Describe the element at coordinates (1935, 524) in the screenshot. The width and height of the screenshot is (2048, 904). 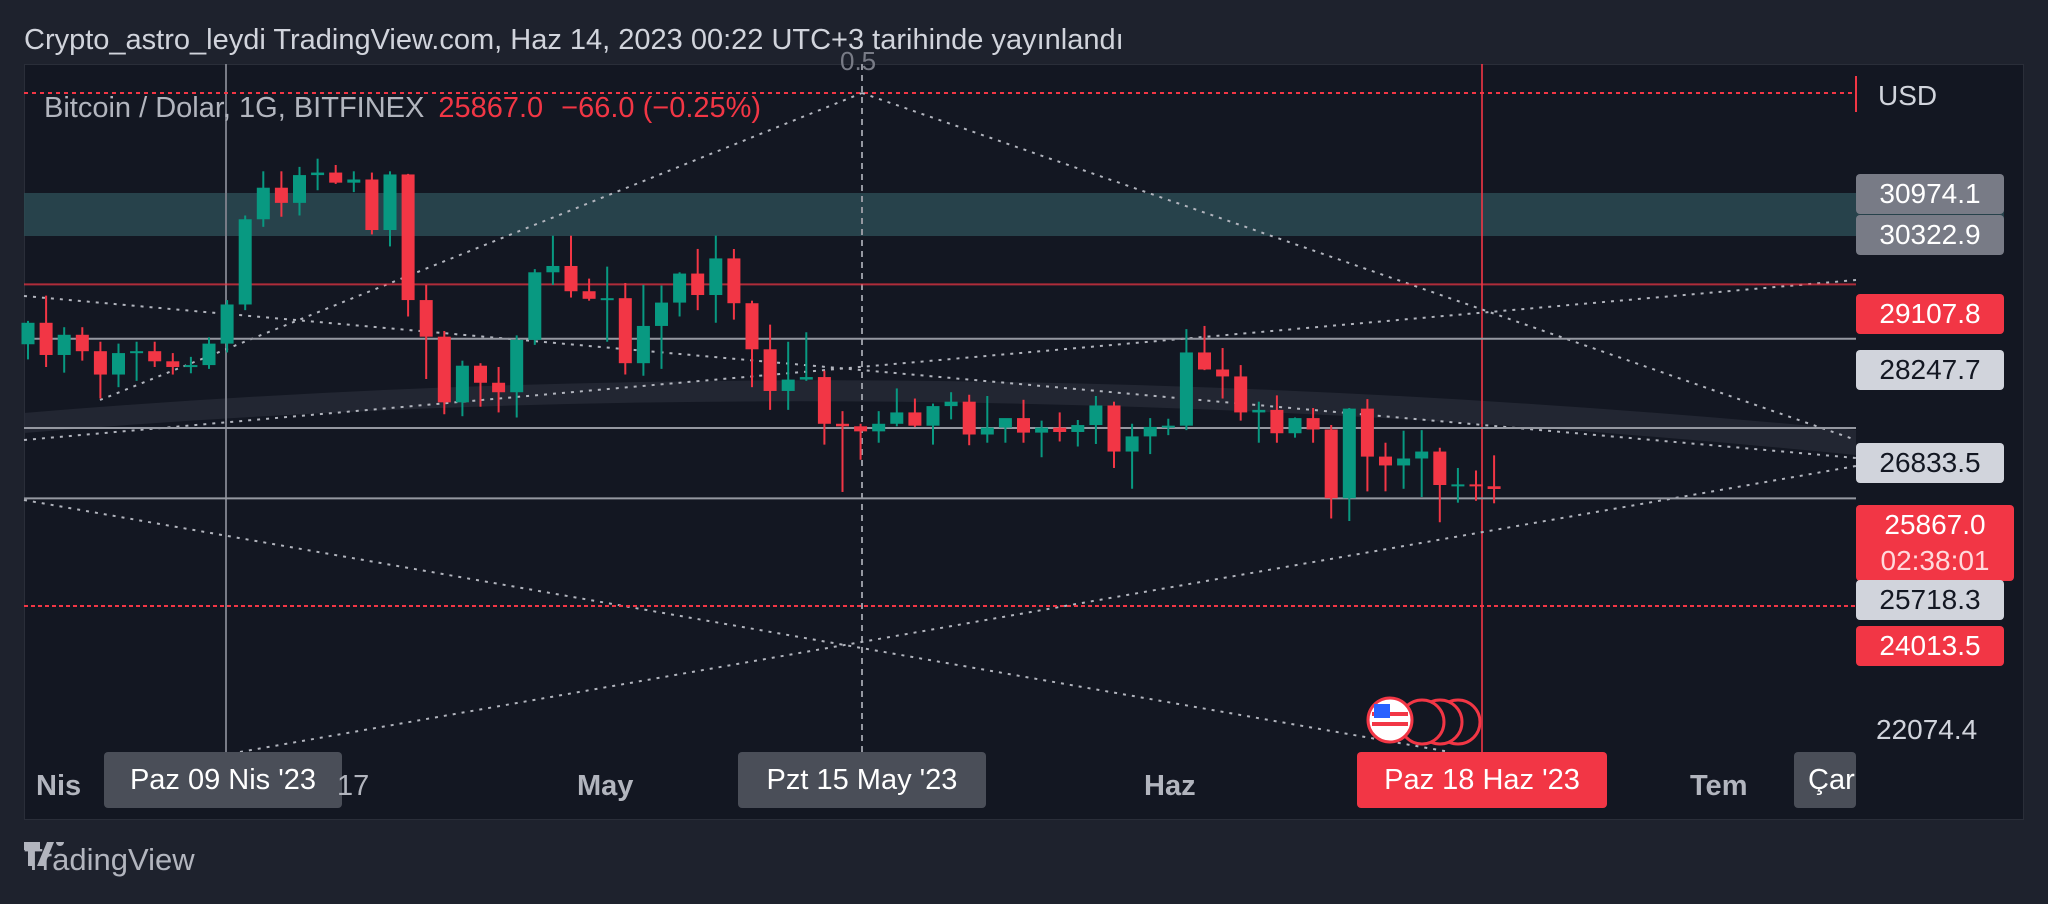
I see `current-price-value: 25867.0` at that location.